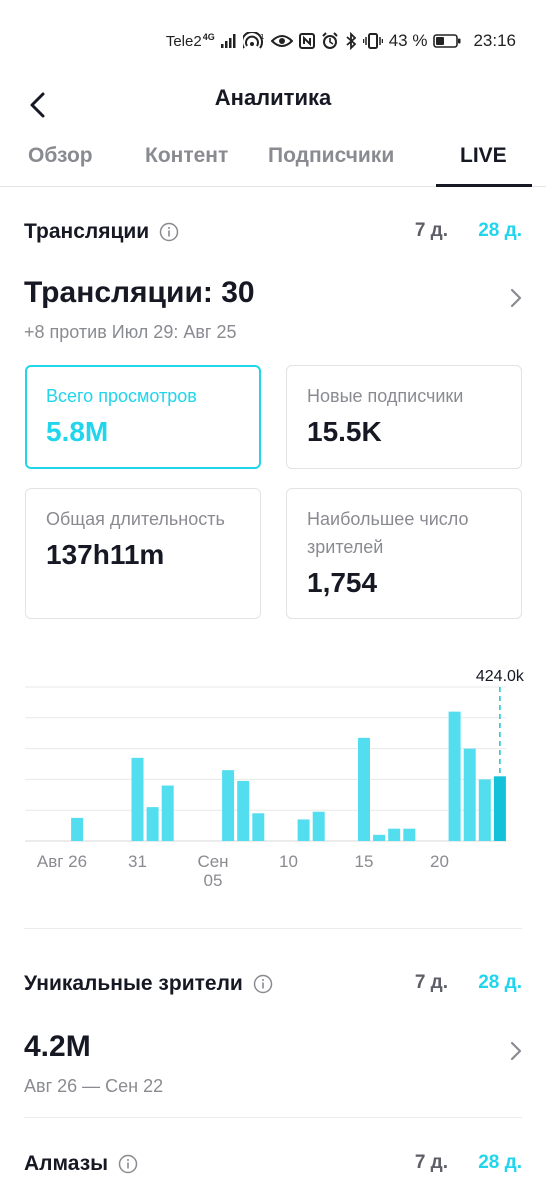  I want to click on unique-viewers-period: Авг 26 — Сен 22, so click(94, 1086).